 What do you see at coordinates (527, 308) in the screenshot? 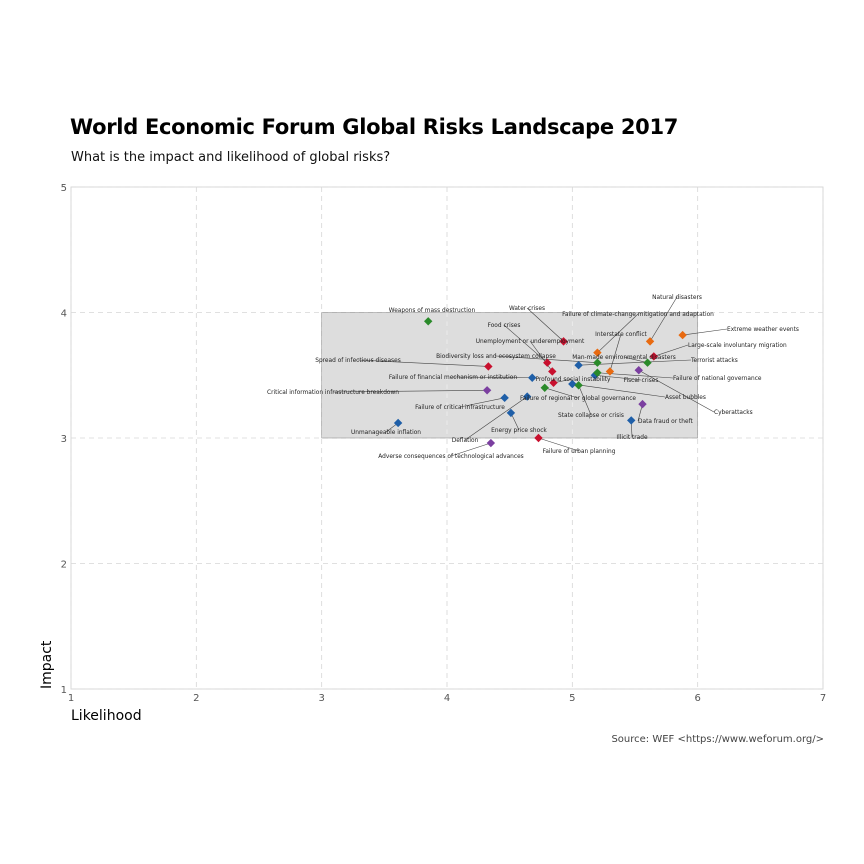
I see `point-label: Water crises` at bounding box center [527, 308].